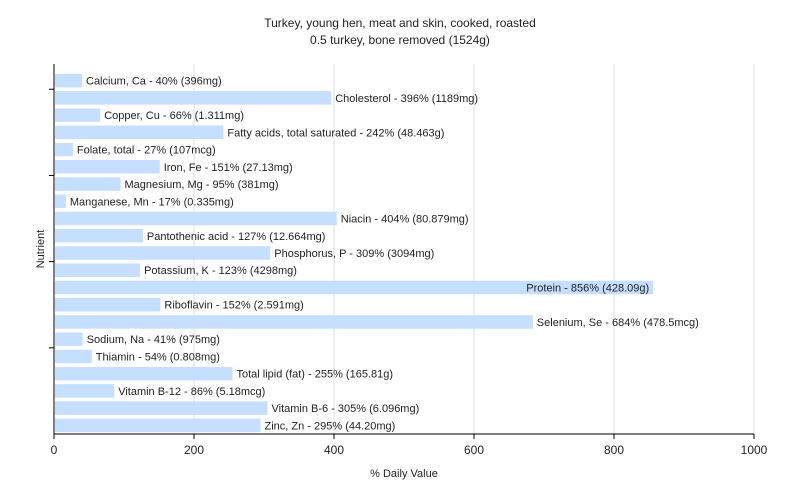  I want to click on bar-label-13: Riboflavin - 152% (2.591mg), so click(233, 306).